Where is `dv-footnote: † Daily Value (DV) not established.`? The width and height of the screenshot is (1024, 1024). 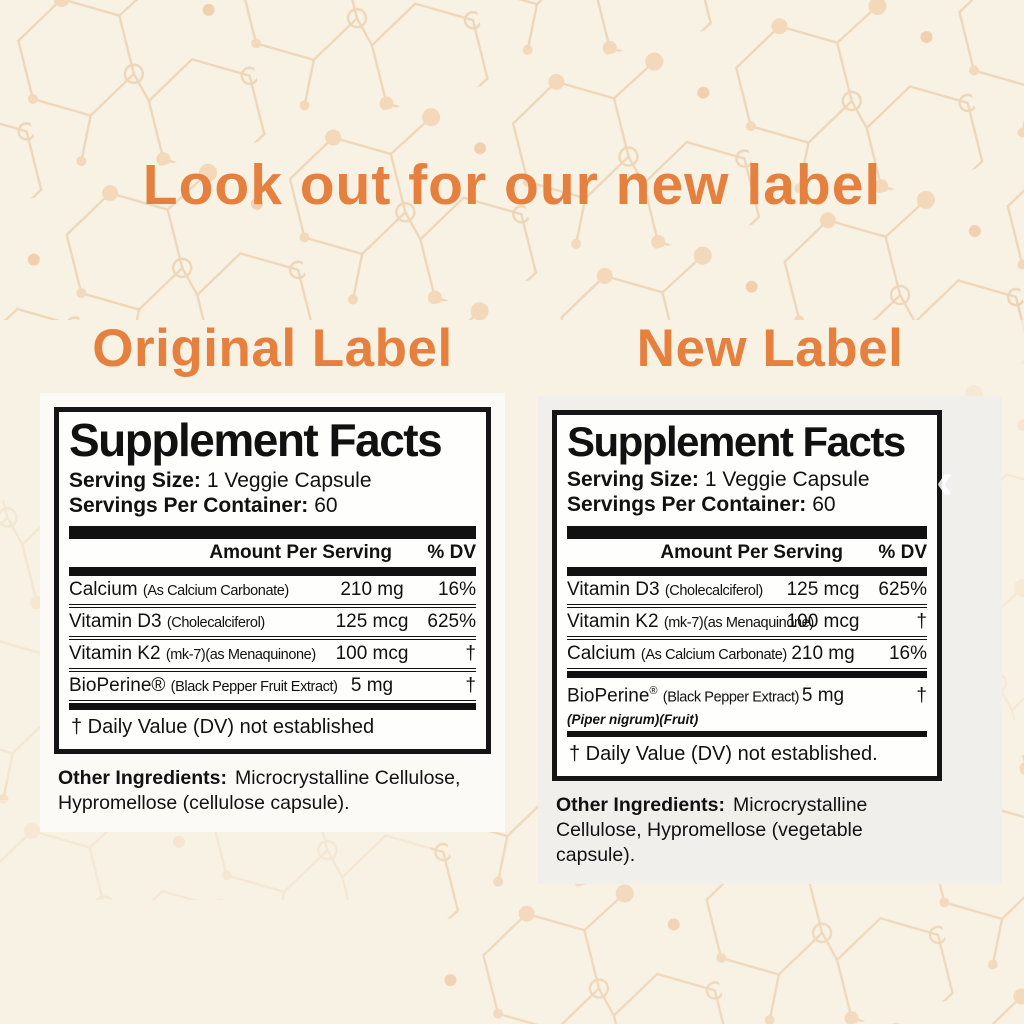
dv-footnote: † Daily Value (DV) not established. is located at coordinates (723, 753).